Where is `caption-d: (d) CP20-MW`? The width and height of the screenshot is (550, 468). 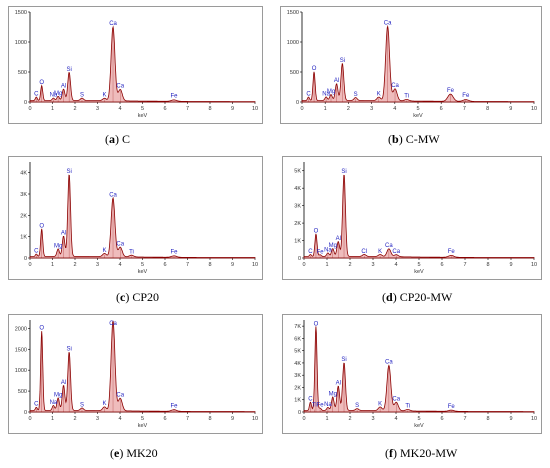
caption-d: (d) CP20-MW is located at coordinates (417, 297).